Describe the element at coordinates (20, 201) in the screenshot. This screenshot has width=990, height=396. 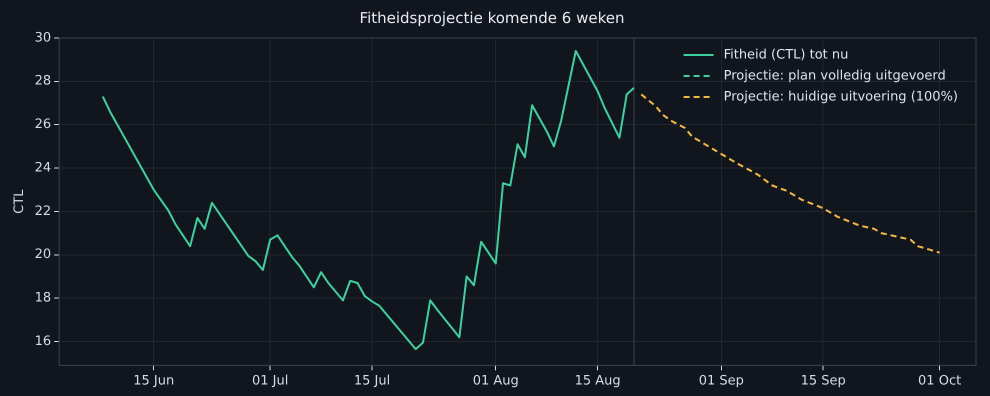
I see `y-axis-title: CTL` at that location.